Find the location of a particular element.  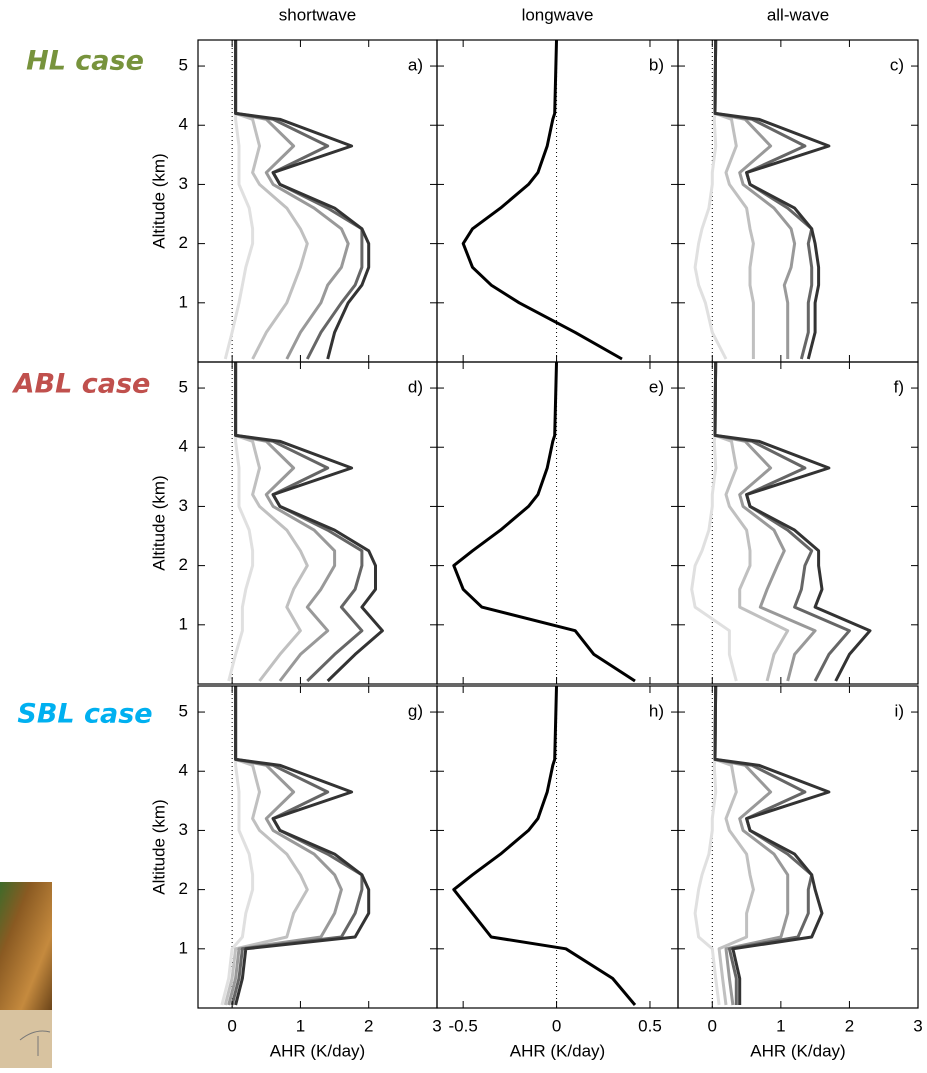

column-title: shortwave is located at coordinates (317, 14).